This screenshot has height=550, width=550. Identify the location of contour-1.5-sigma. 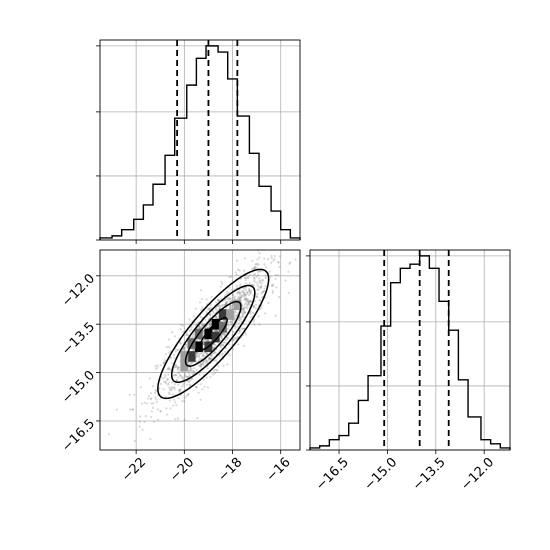
(213, 333).